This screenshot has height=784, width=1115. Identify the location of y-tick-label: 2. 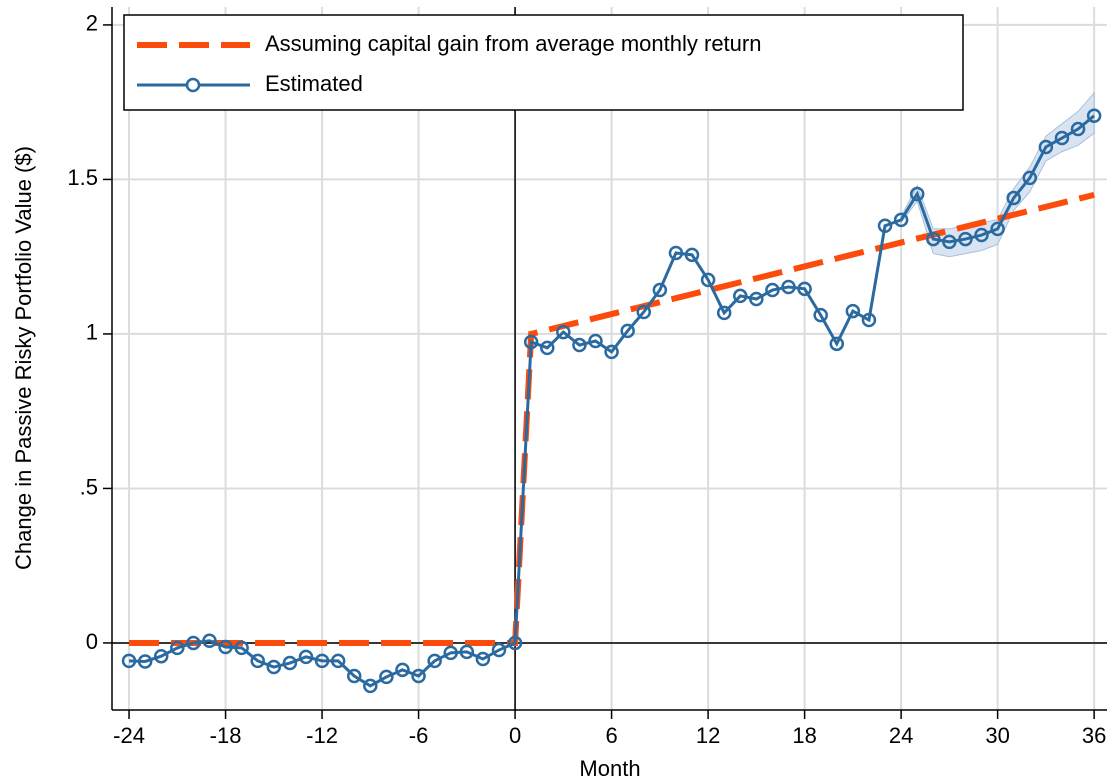
(92, 23).